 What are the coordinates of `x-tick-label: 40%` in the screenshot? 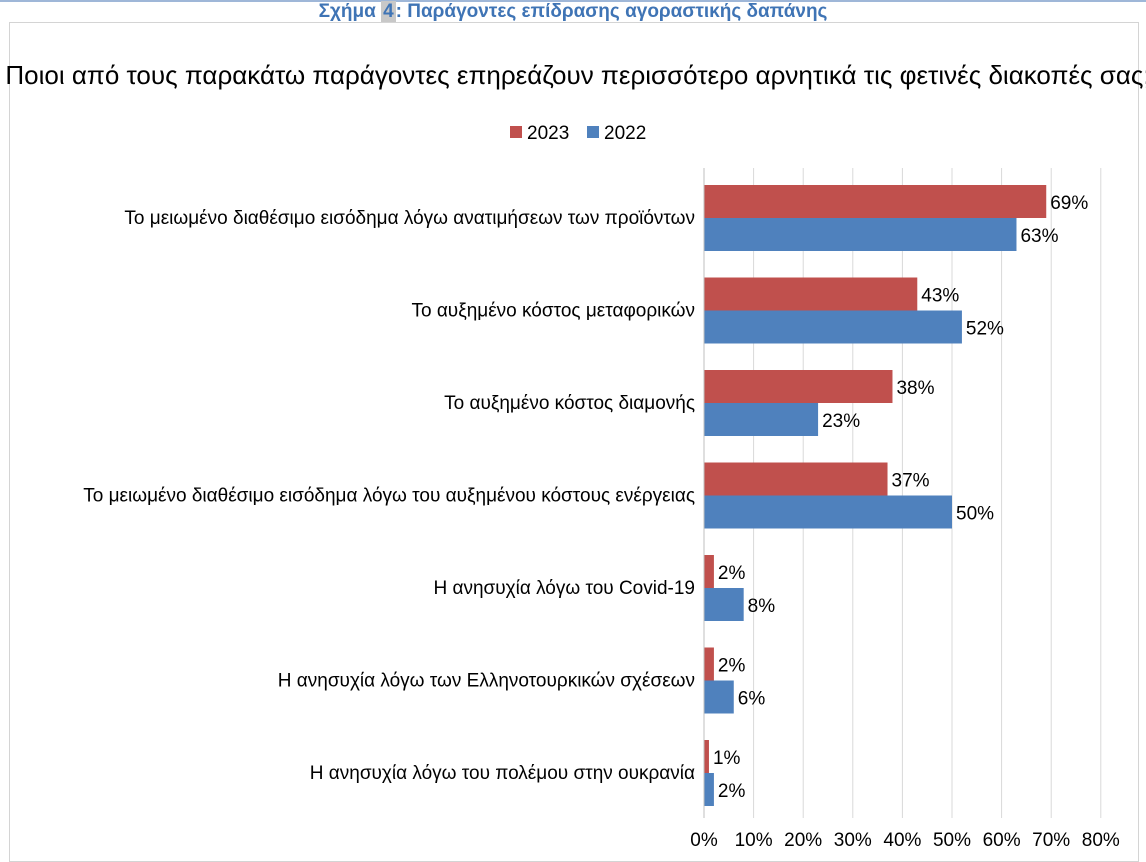 It's located at (902, 840).